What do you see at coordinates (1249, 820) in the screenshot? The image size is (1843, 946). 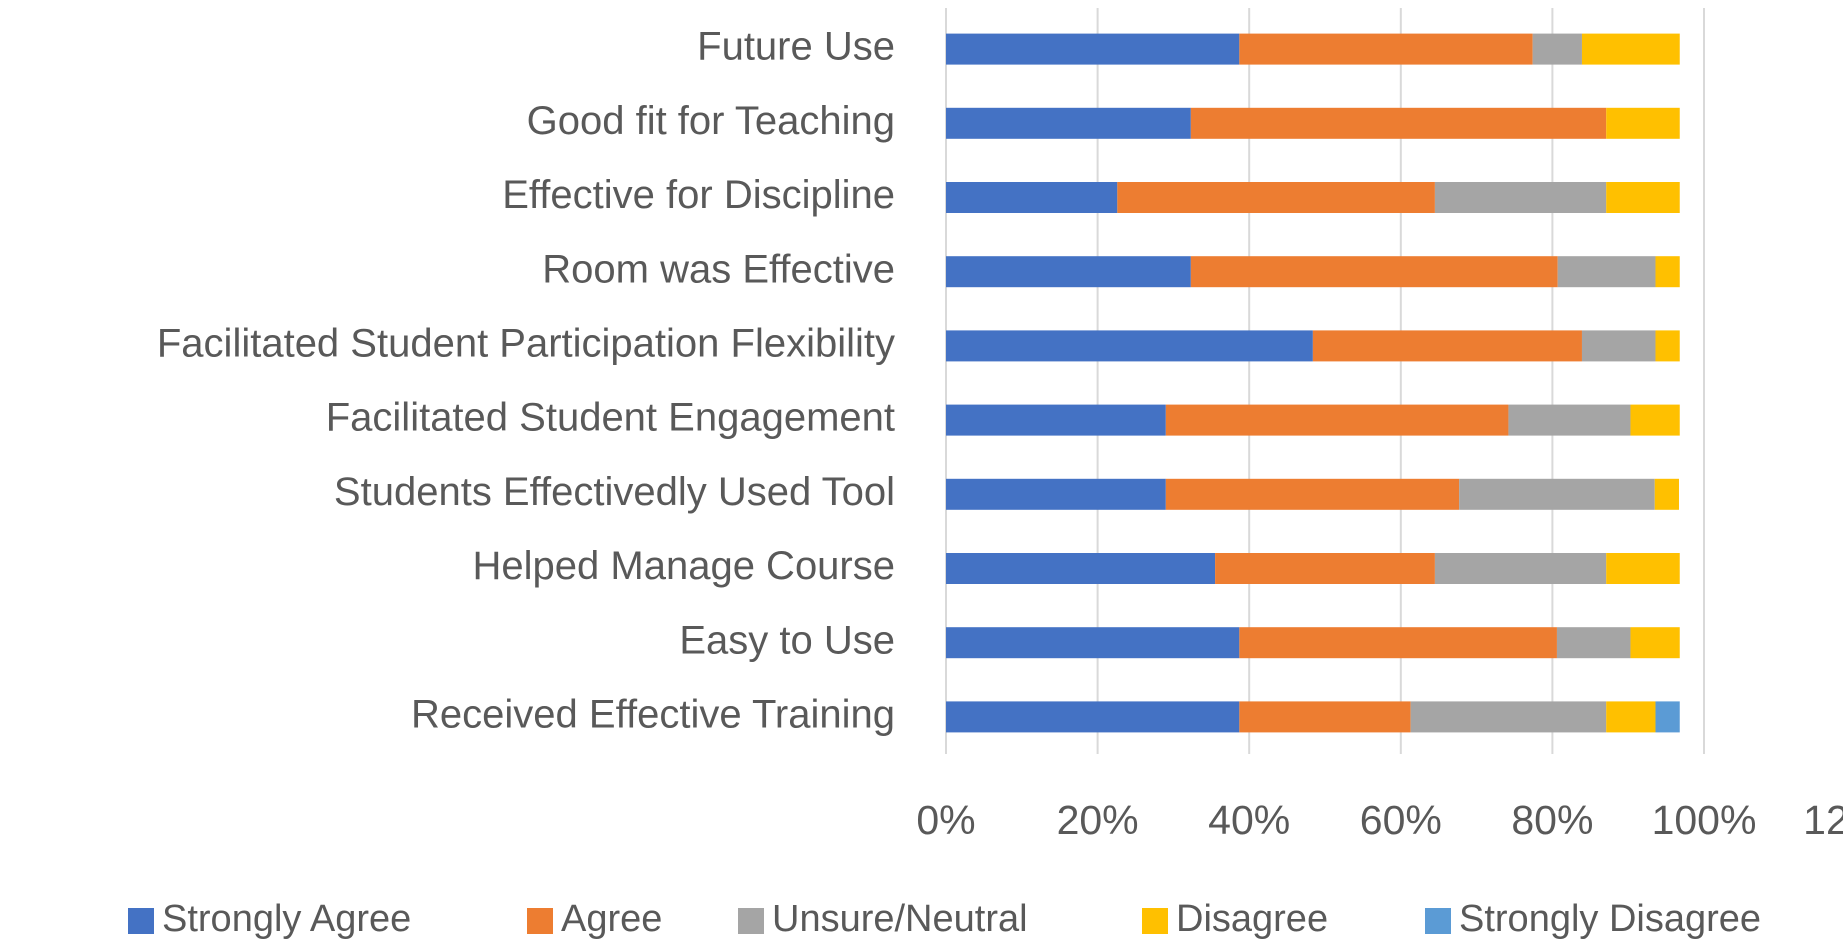 I see `x-tick-label: 40%` at bounding box center [1249, 820].